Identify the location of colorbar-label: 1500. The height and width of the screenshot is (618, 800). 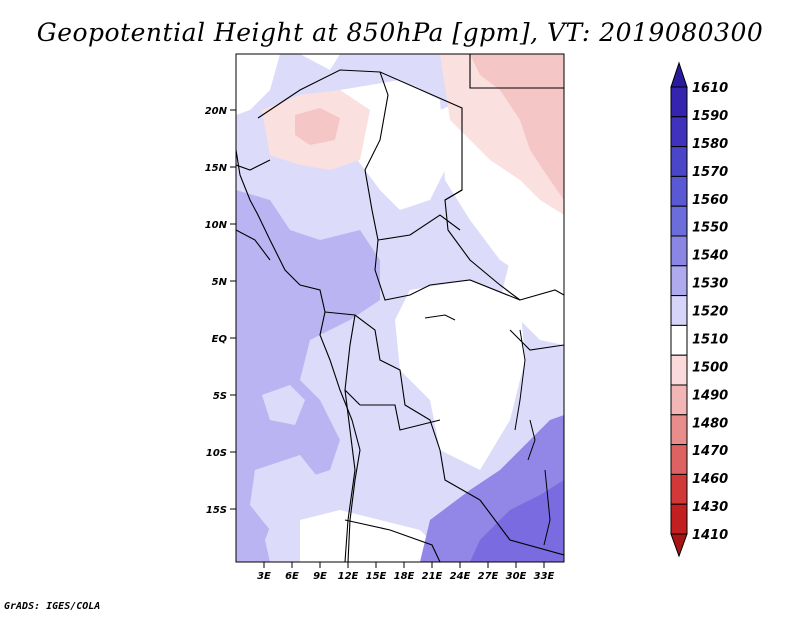
(710, 367).